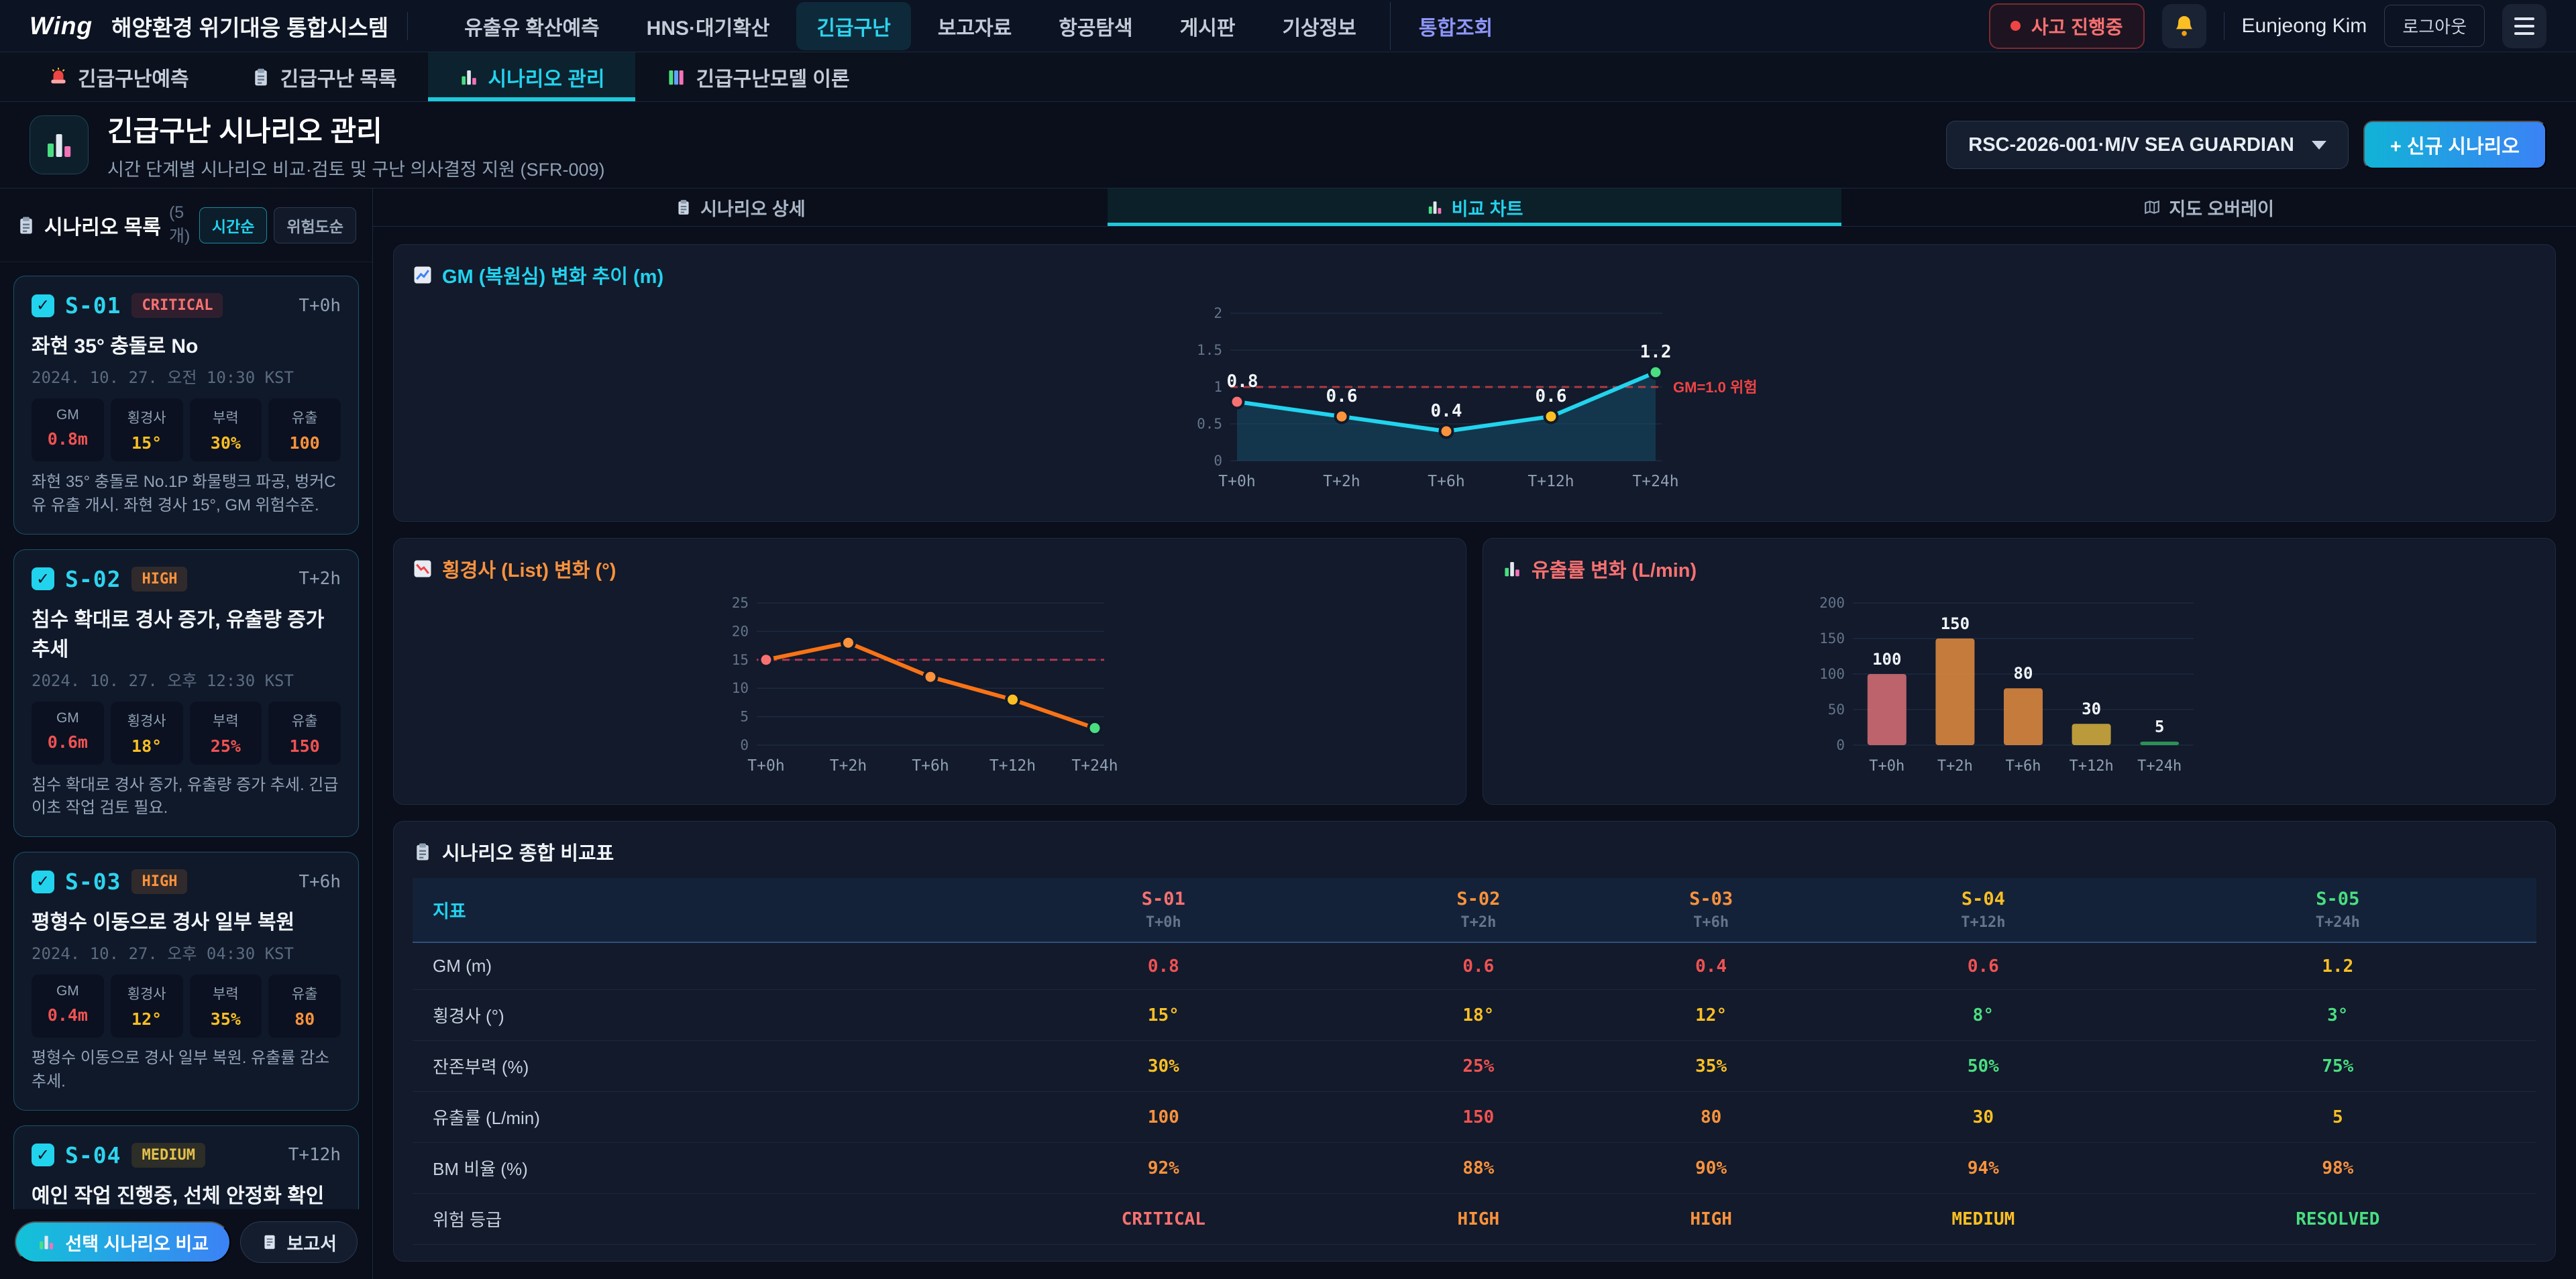  Describe the element at coordinates (261, 77) in the screenshot. I see `clipboard-icon` at that location.